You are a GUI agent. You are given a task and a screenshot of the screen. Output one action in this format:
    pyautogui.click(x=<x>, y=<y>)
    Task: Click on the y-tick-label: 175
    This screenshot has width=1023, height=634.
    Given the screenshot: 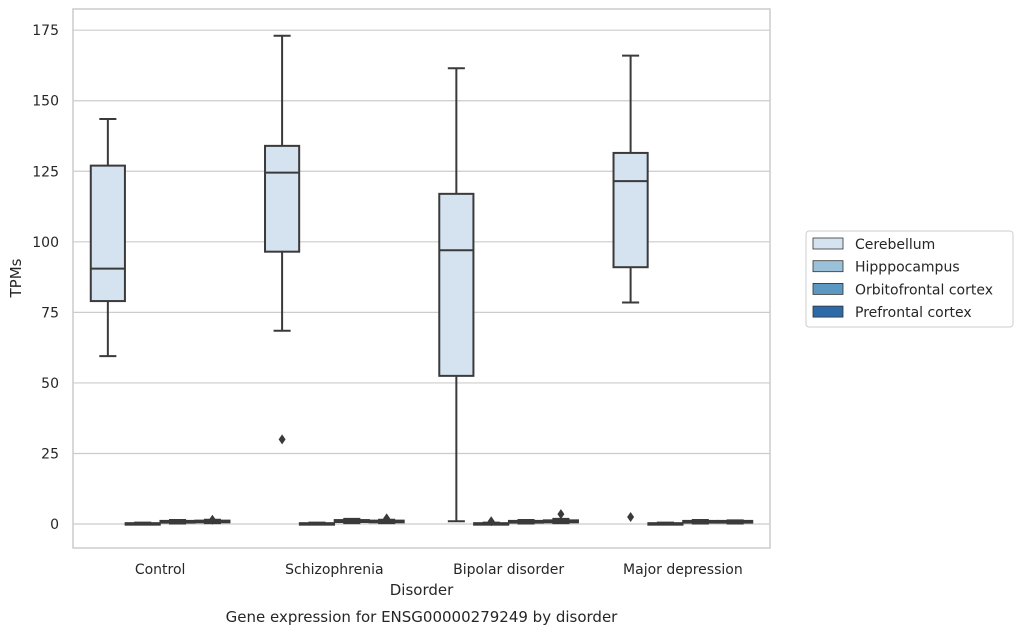 What is the action you would take?
    pyautogui.click(x=45, y=31)
    